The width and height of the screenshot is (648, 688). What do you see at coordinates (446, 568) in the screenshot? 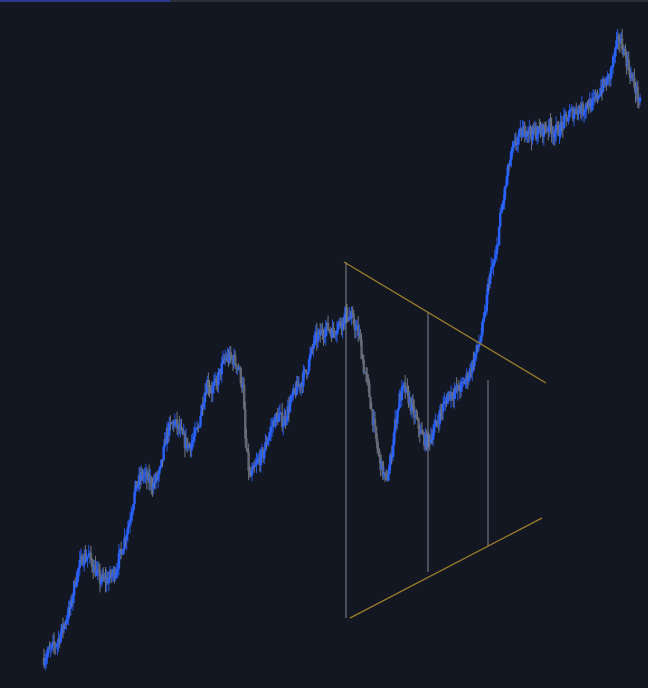
I see `triangle-lower-trendline` at bounding box center [446, 568].